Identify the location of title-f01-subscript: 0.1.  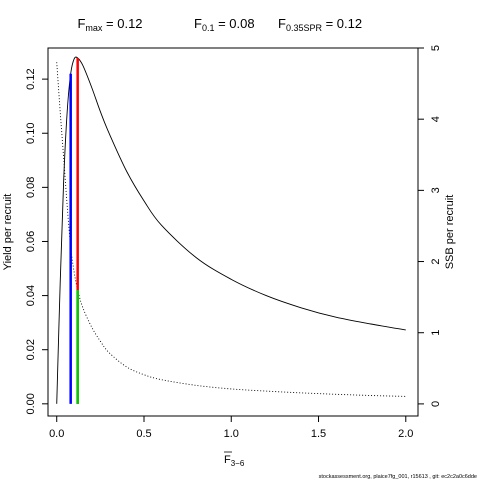
(208, 28).